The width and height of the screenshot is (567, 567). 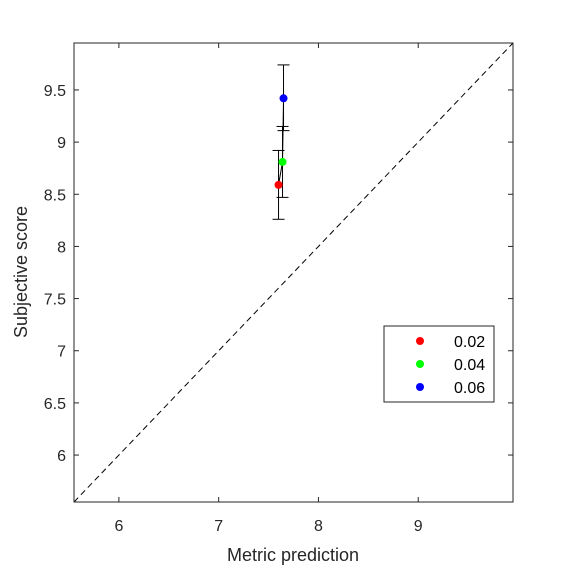 I want to click on legend-box, so click(x=439, y=364).